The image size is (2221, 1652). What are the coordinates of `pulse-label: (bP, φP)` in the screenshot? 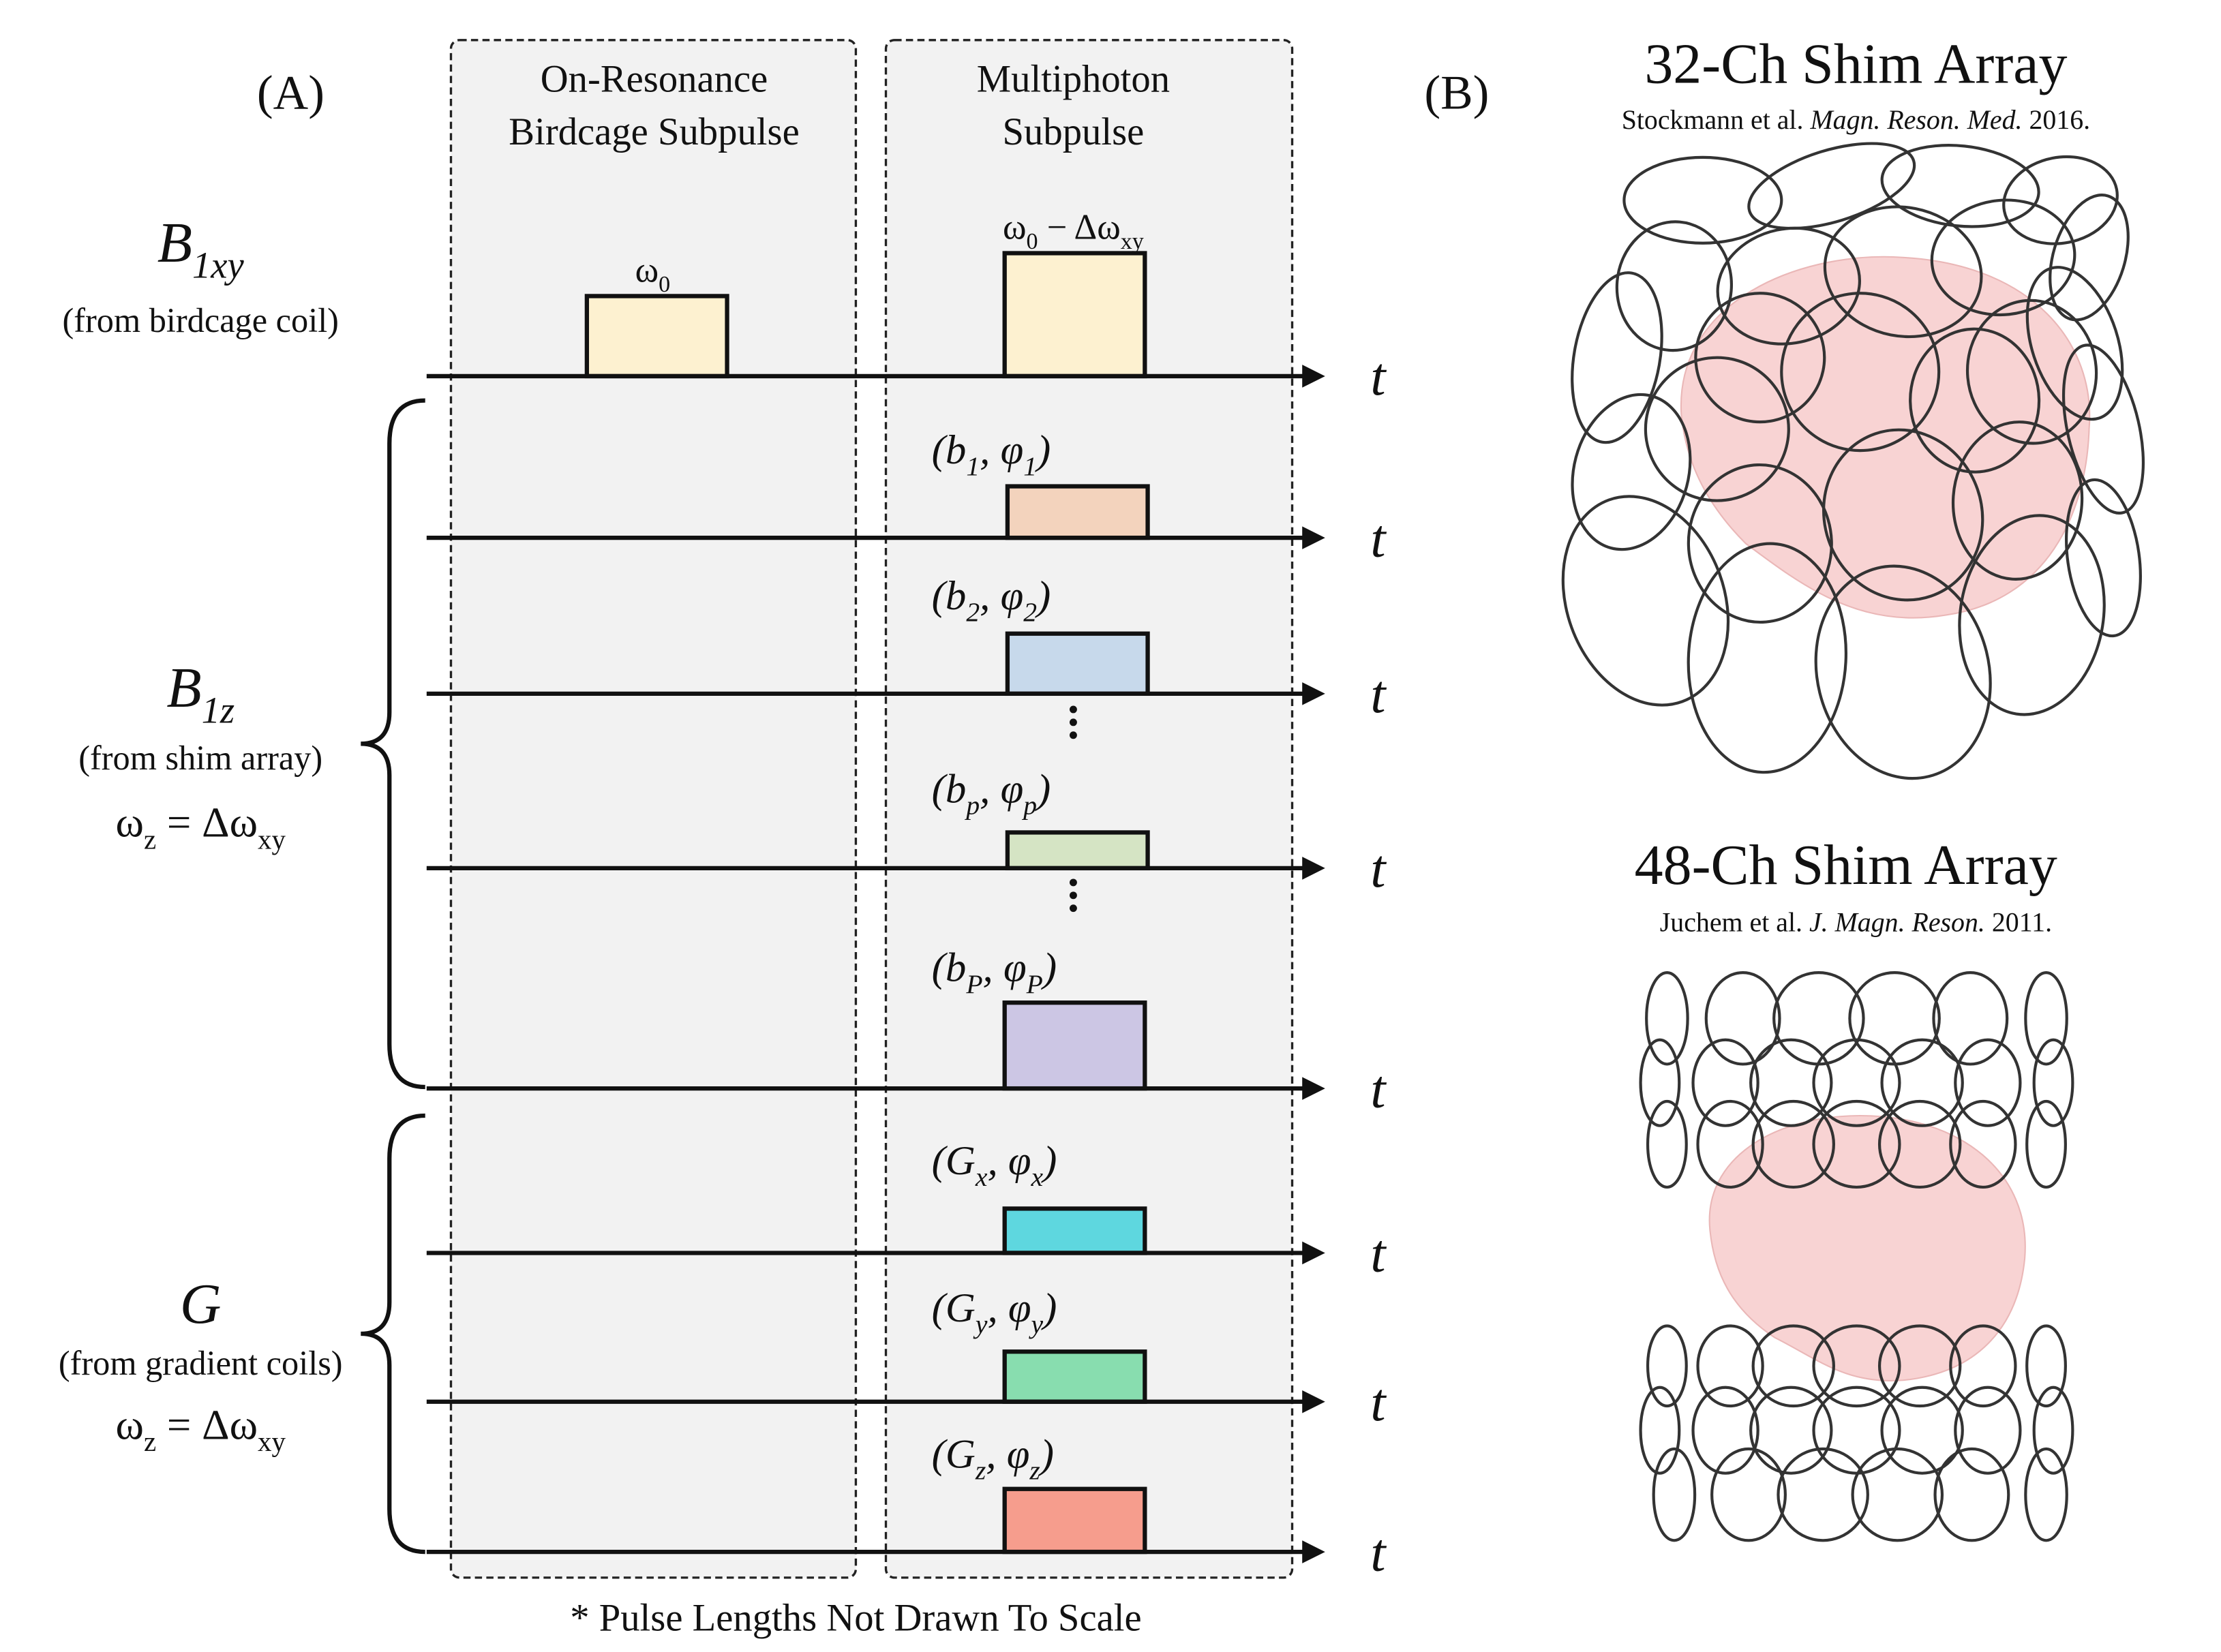 It's located at (994, 972).